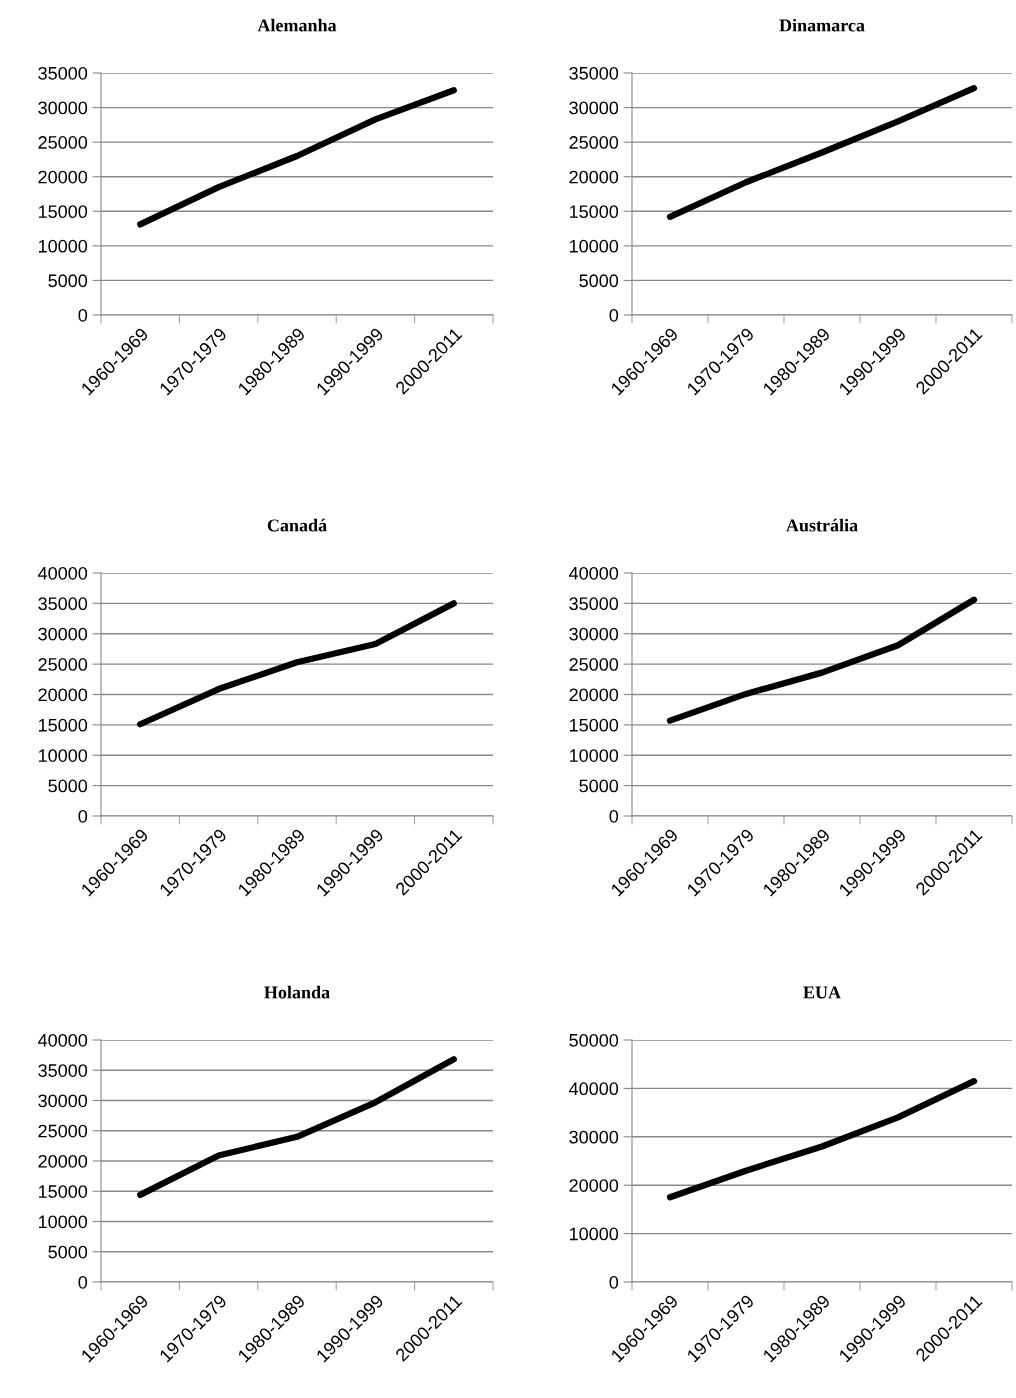 The width and height of the screenshot is (1016, 1398). I want to click on chart-title: Austrália, so click(822, 525).